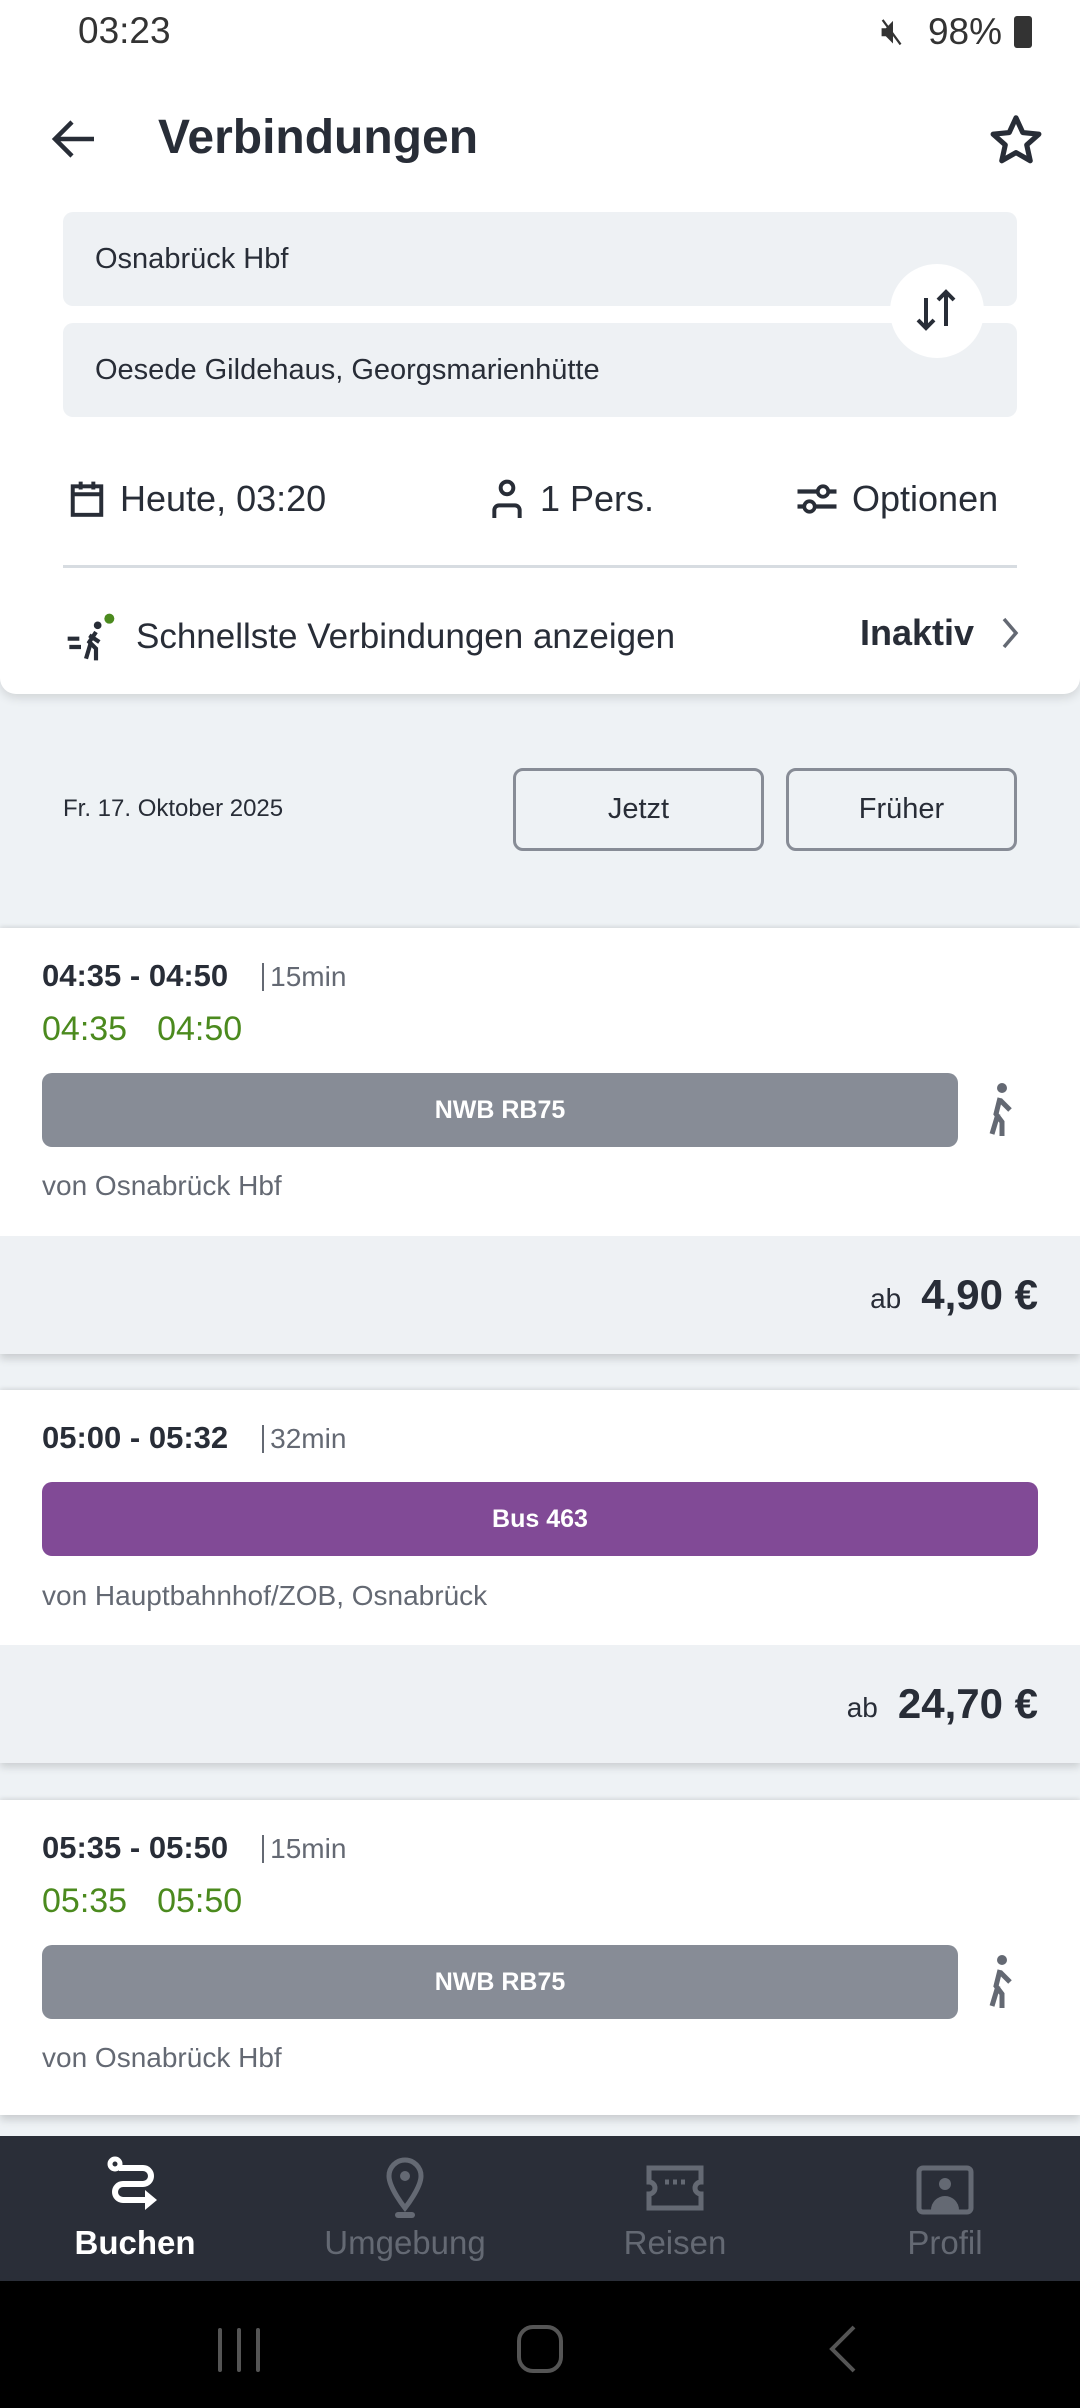 This screenshot has width=1080, height=2408. I want to click on fastest-connections-state: Inaktiv, so click(940, 633).